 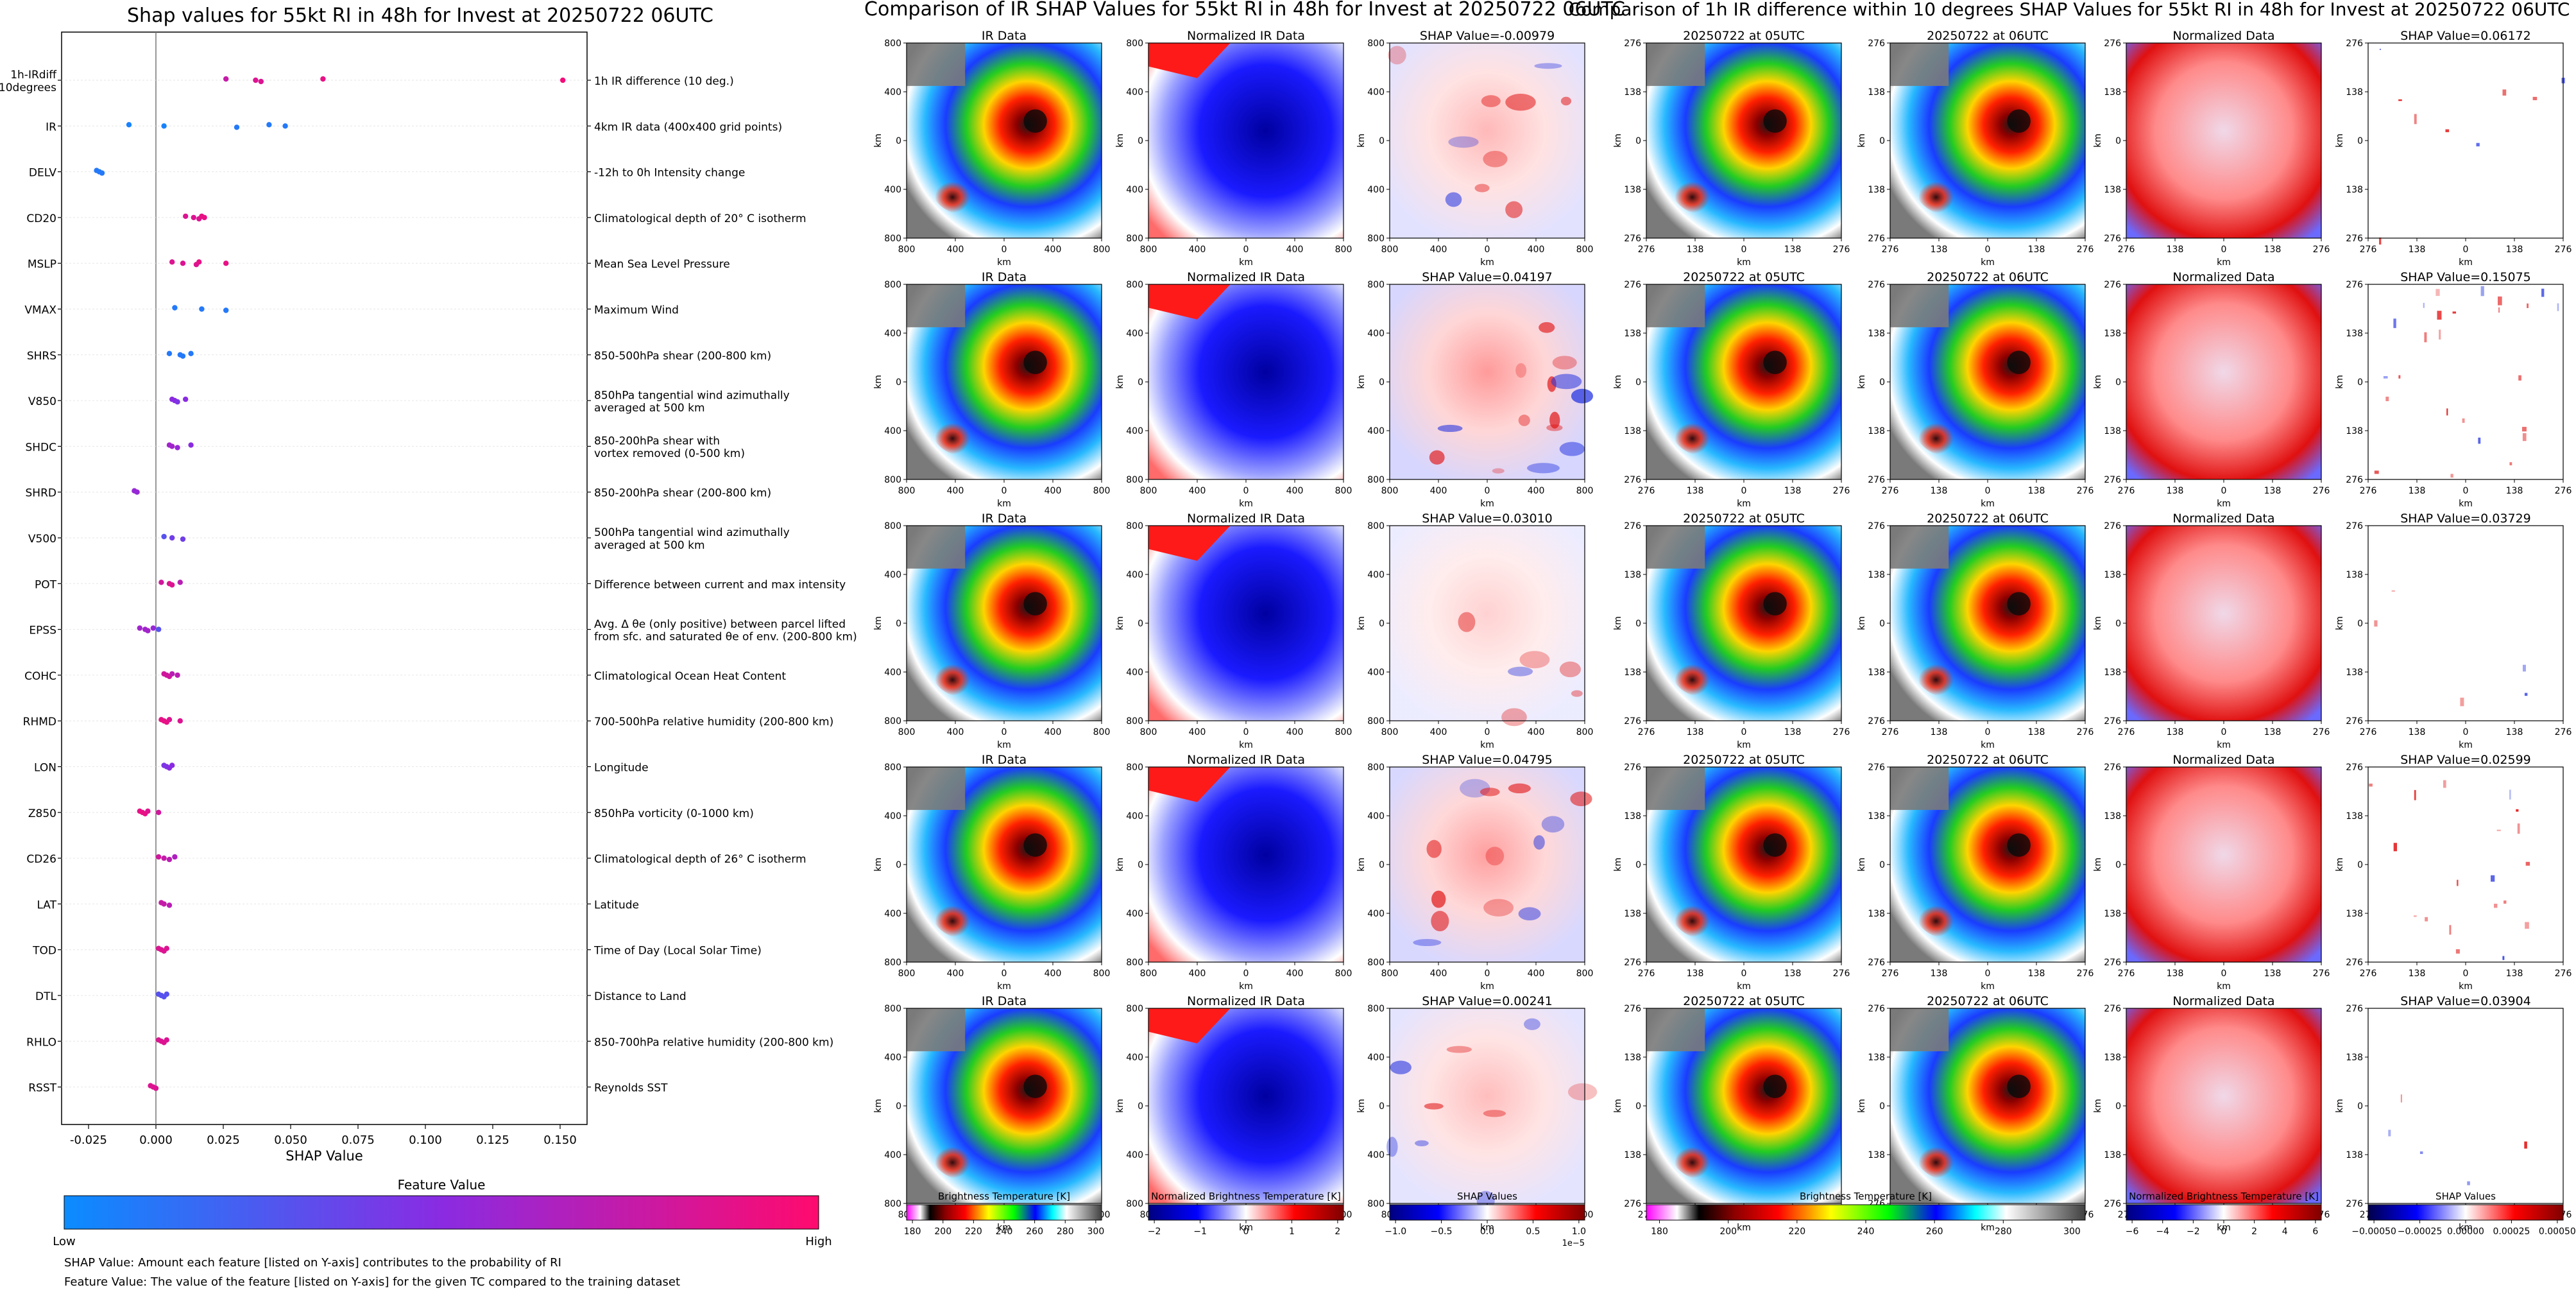 What do you see at coordinates (664, 81) in the screenshot?
I see `feature-description: 1h IR difference (10 deg.)` at bounding box center [664, 81].